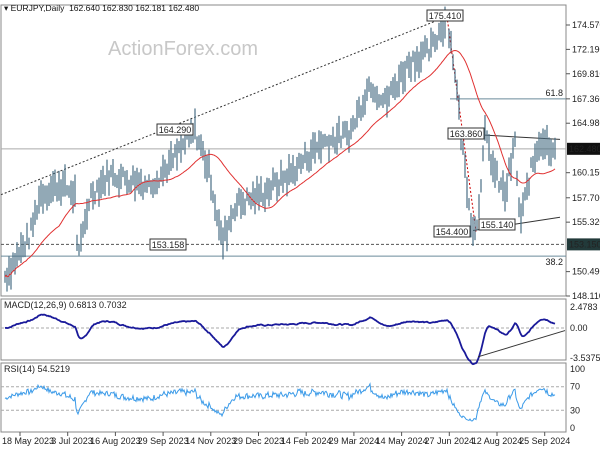 This screenshot has height=450, width=600. Describe the element at coordinates (306, 441) in the screenshot. I see `x-tick-label: 14 Feb 2024` at that location.